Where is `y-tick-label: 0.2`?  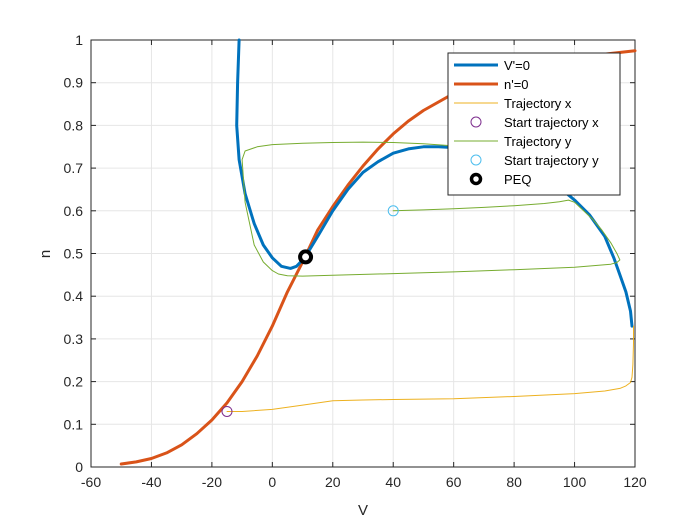
y-tick-label: 0.2 is located at coordinates (74, 382).